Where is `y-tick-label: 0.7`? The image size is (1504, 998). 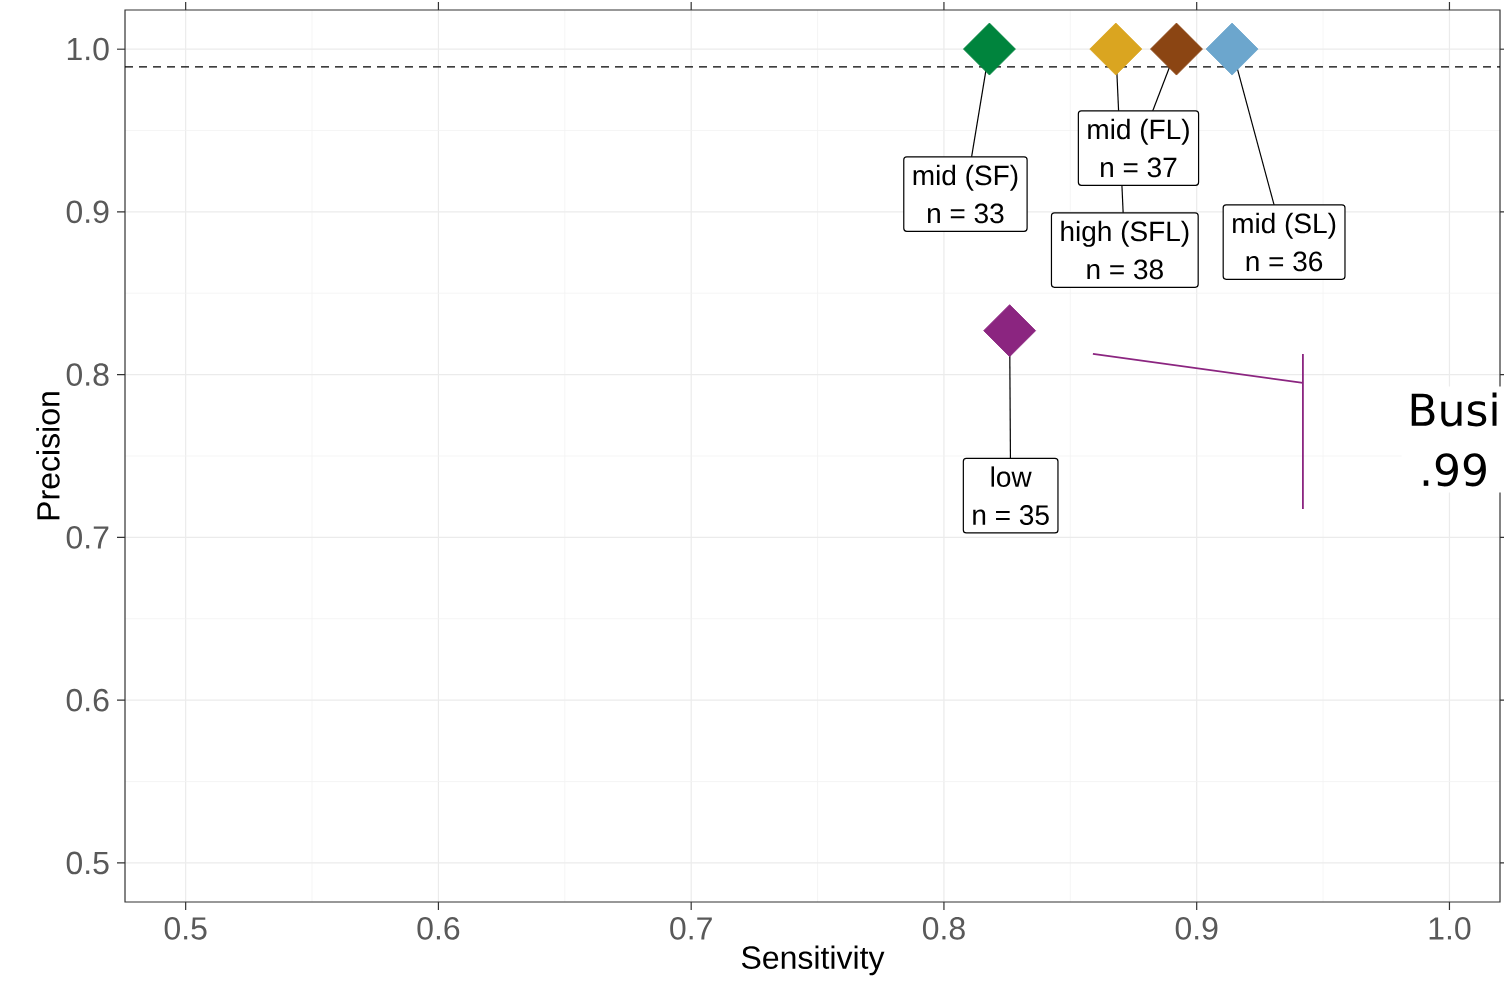
y-tick-label: 0.7 is located at coordinates (87, 537).